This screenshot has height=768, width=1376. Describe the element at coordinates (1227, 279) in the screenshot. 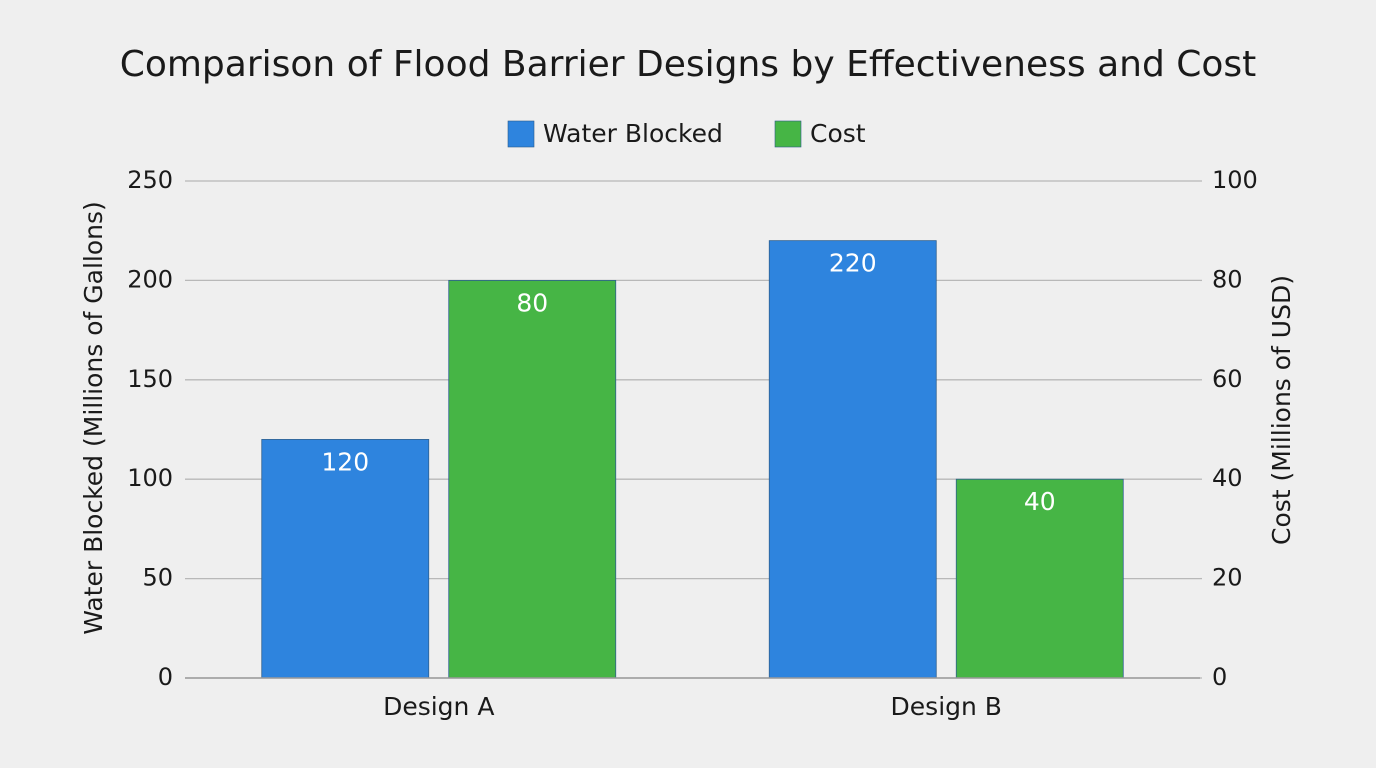

I see `y2-tick-label: 80` at that location.